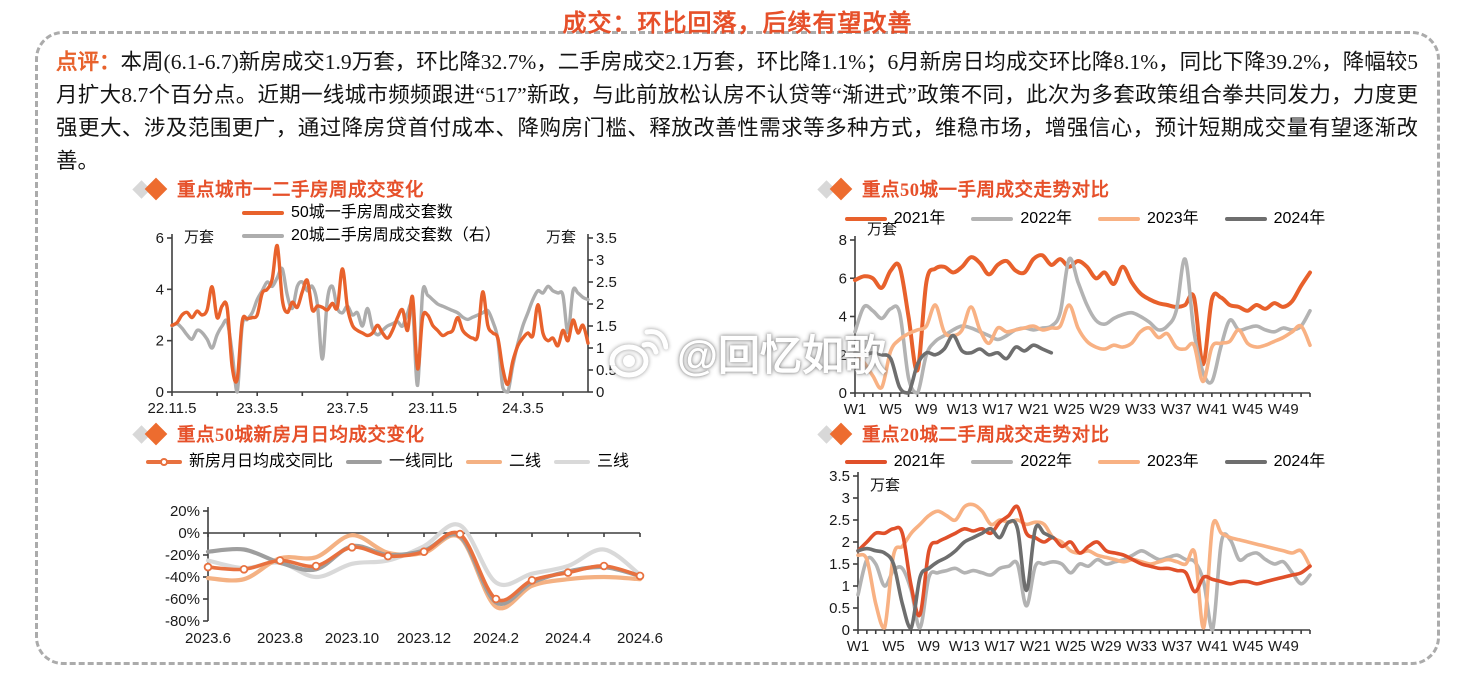 The height and width of the screenshot is (687, 1475). What do you see at coordinates (172, 408) in the screenshot?
I see `axis-label: 22.11.5` at bounding box center [172, 408].